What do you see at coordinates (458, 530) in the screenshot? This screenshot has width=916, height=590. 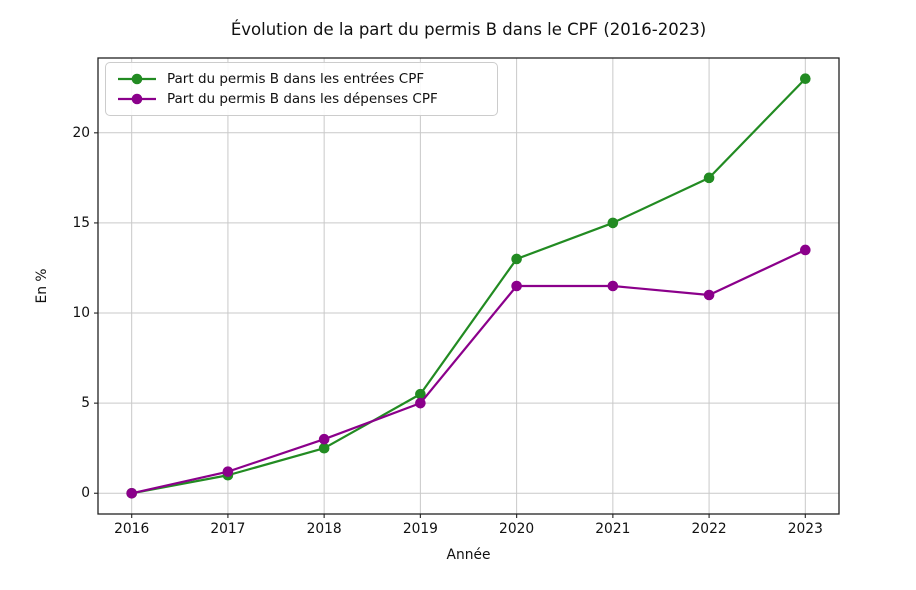 I see `x-axis-ticks: 2016 2017 2018 2019 2020 2021 2022 2023` at bounding box center [458, 530].